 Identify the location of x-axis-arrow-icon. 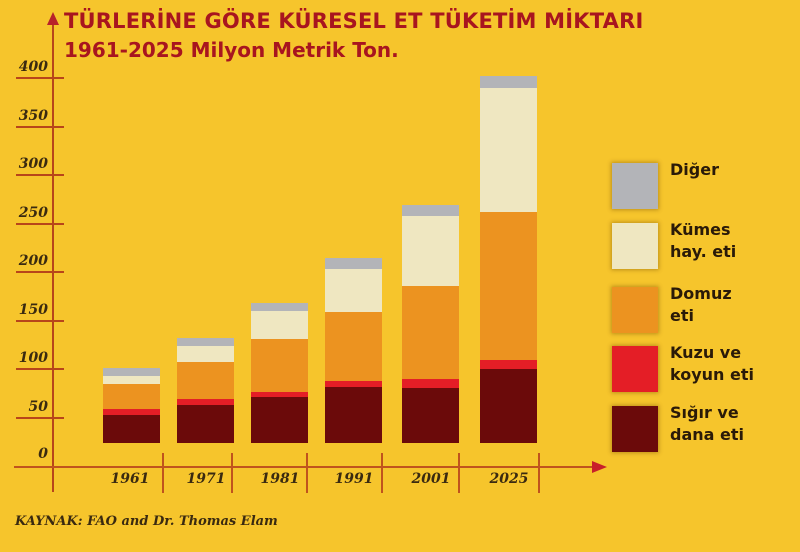
(599, 467).